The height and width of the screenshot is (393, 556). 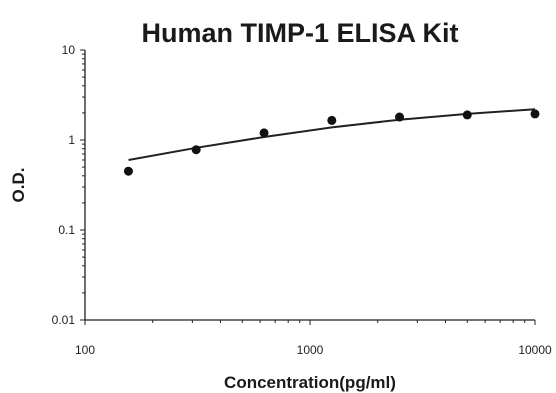 What do you see at coordinates (64, 320) in the screenshot?
I see `y-tick-label: 0.01` at bounding box center [64, 320].